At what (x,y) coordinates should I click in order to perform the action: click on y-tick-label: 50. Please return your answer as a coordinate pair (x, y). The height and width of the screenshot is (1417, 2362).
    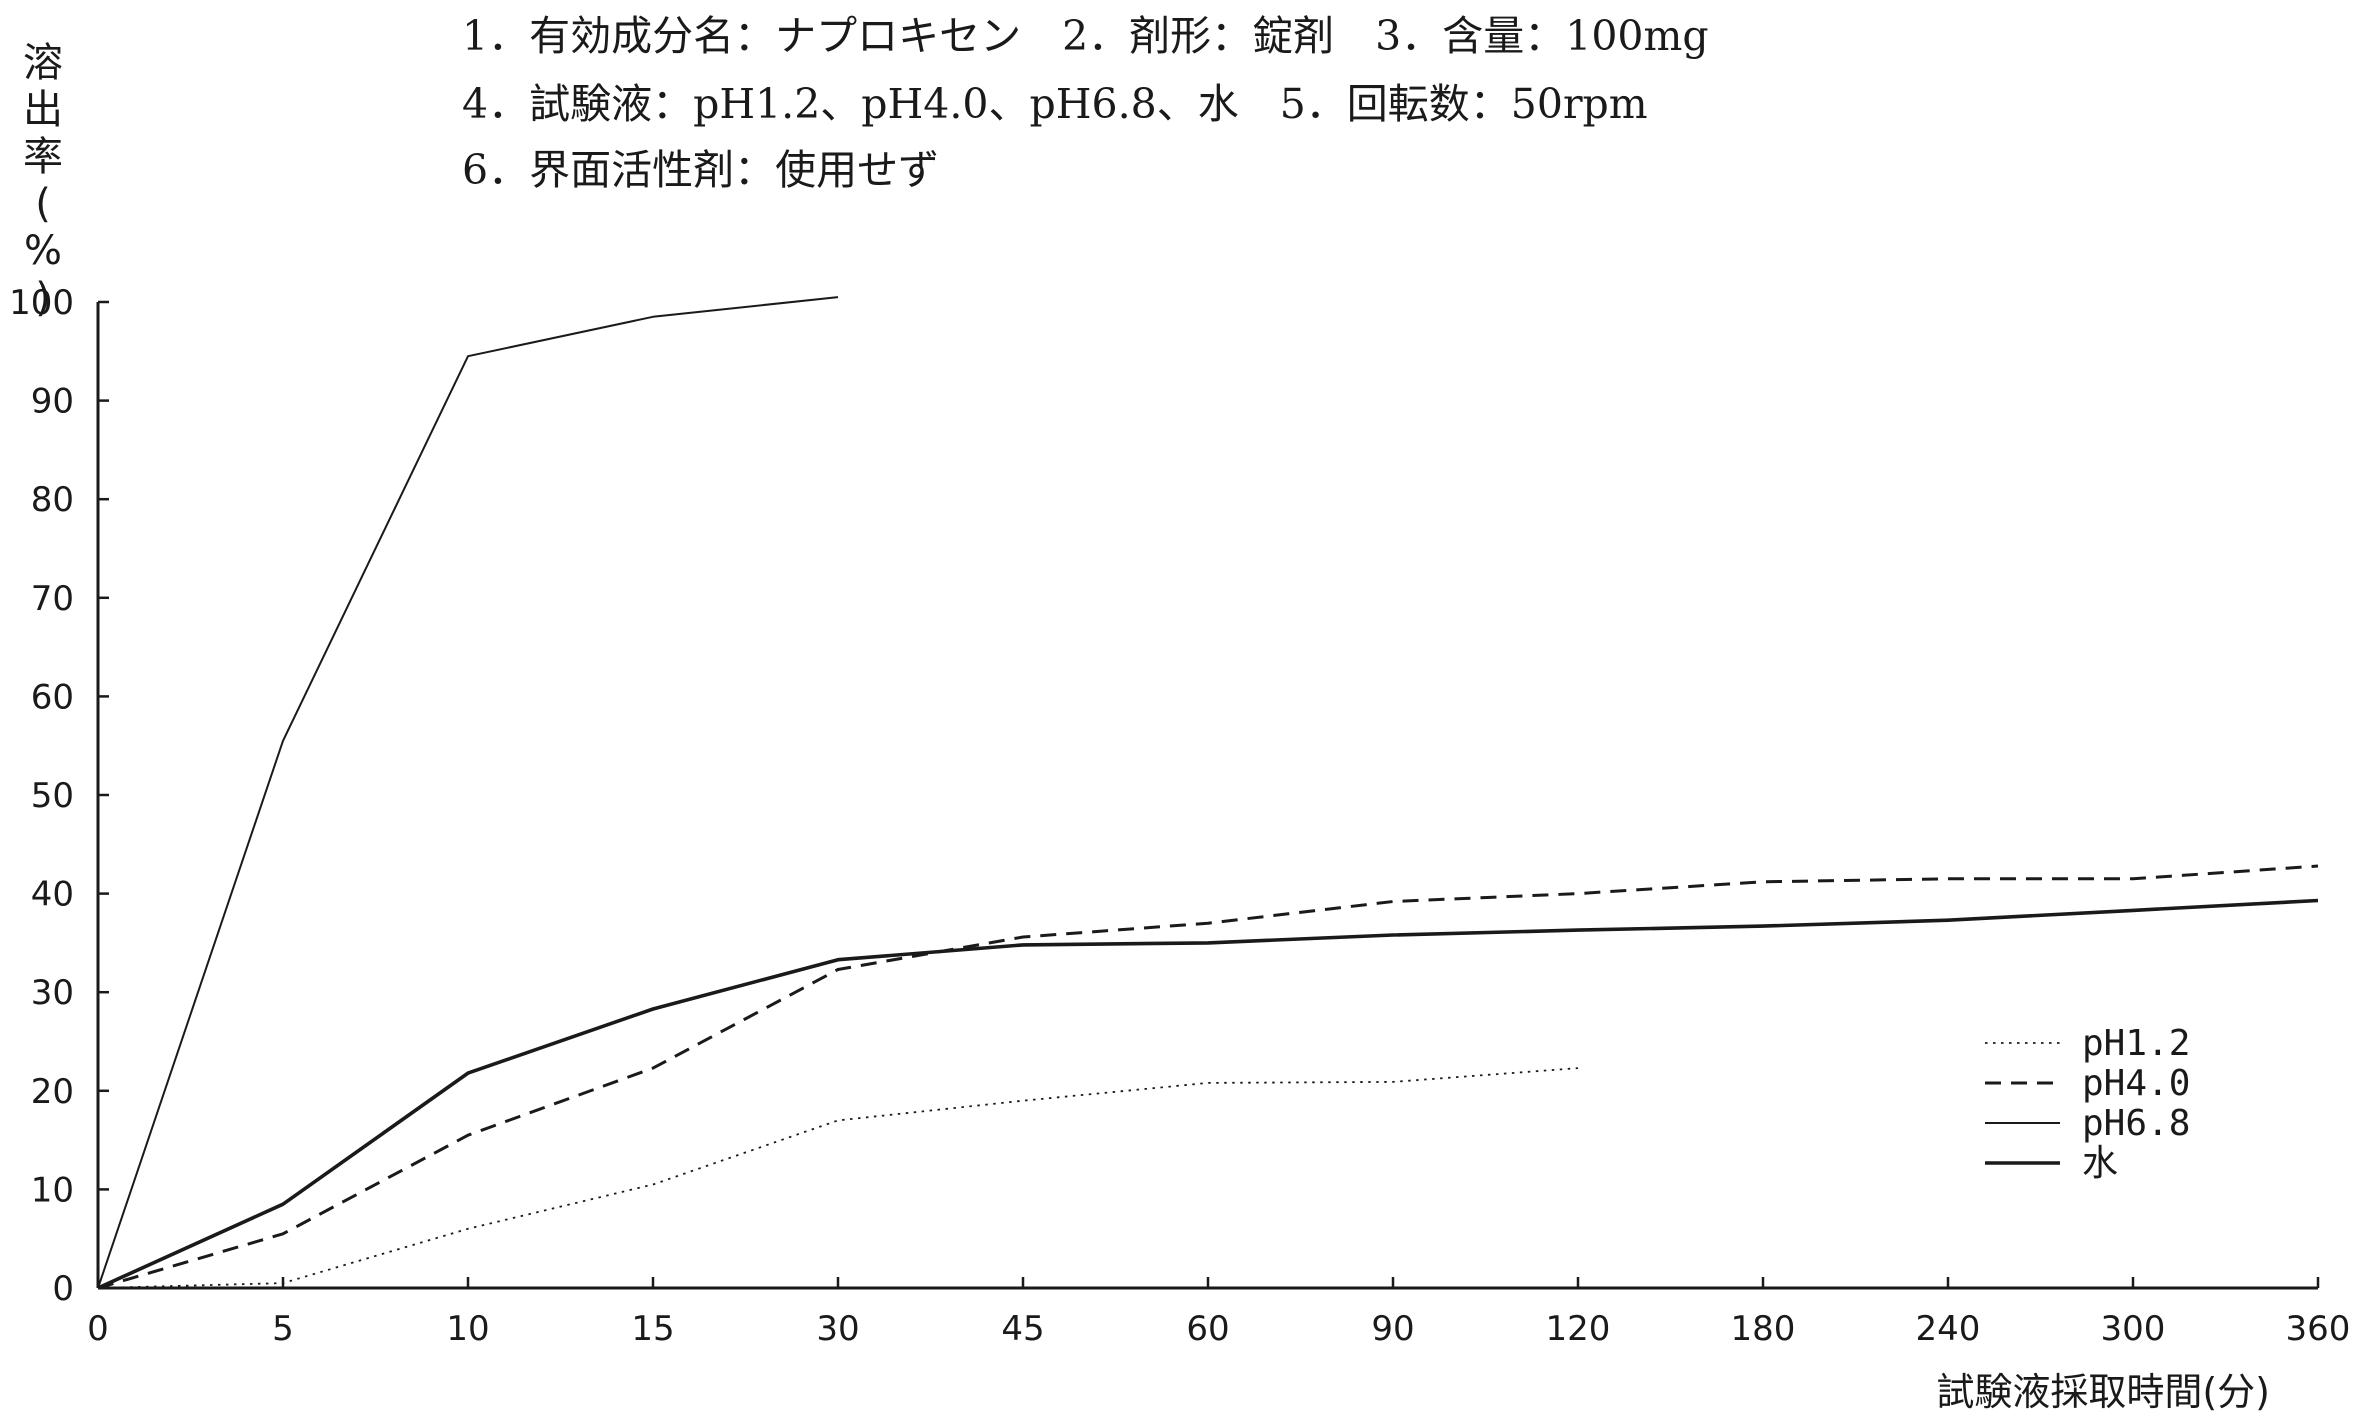
    Looking at the image, I should click on (52, 796).